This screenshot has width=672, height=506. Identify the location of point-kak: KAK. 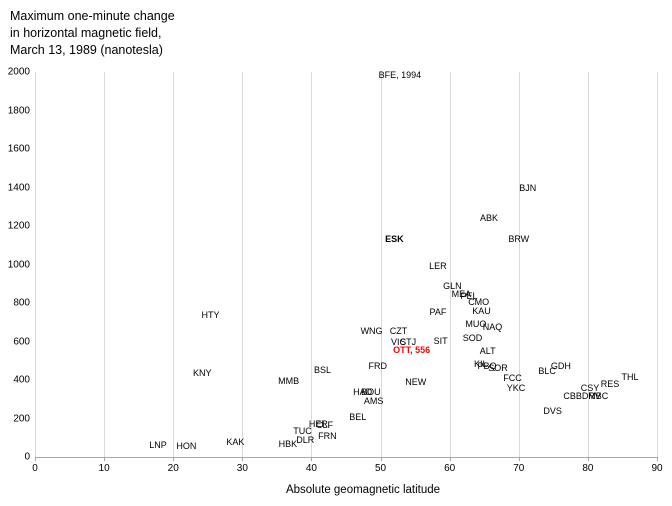
(235, 441).